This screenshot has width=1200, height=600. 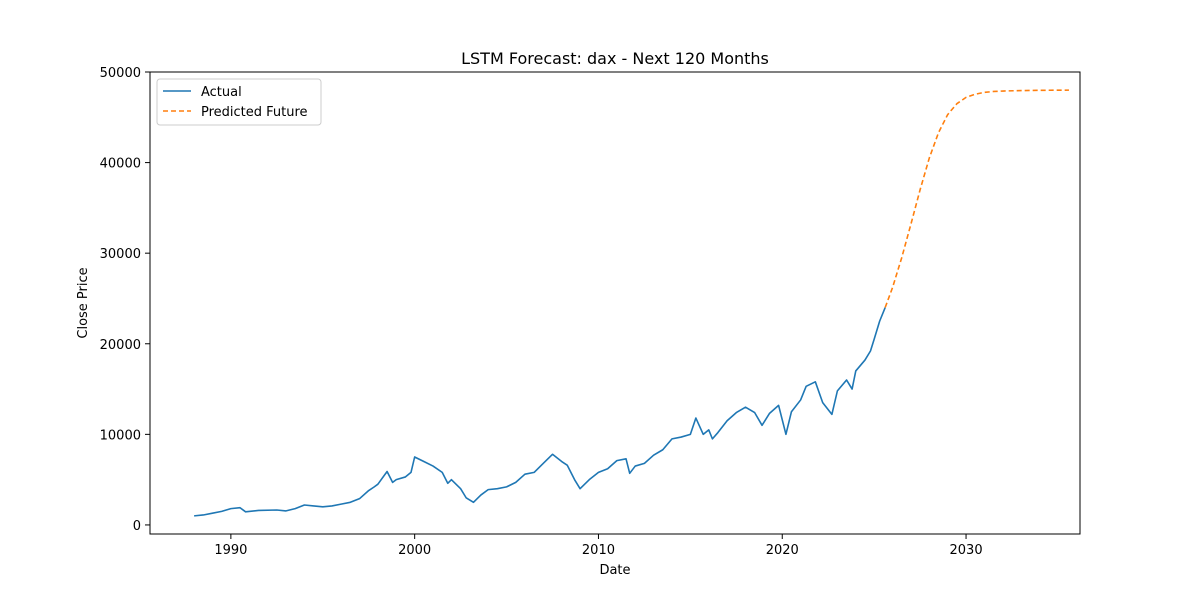 I want to click on y-axis: 0 10000 20000 30000 40000 50000, so click(x=125, y=300).